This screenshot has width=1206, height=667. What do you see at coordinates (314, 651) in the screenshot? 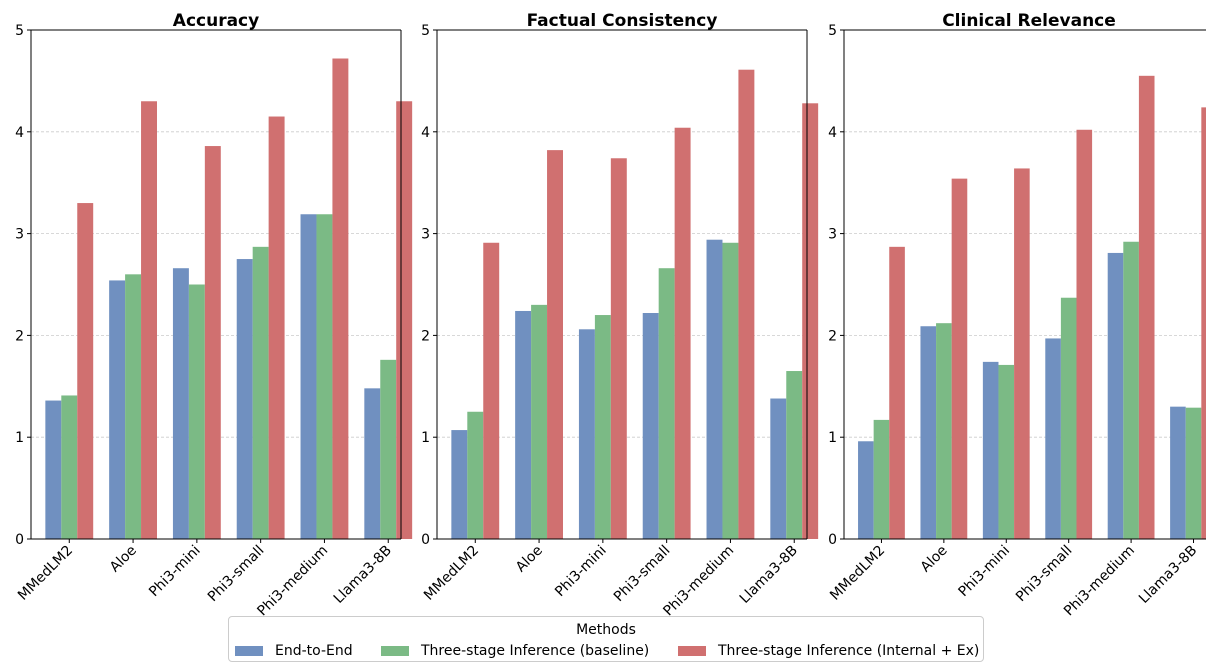
I see `legend-label-end-to-end: End-to-End` at bounding box center [314, 651].